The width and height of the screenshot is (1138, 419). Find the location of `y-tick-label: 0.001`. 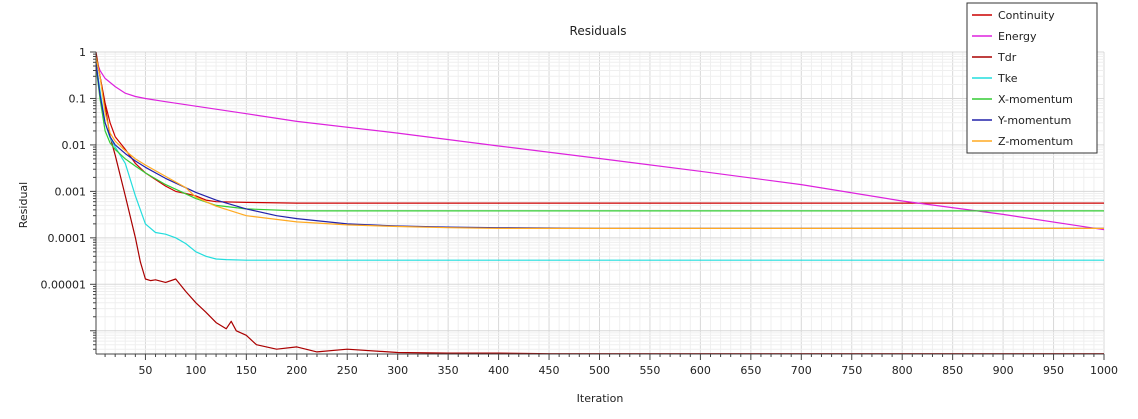

y-tick-label: 0.001 is located at coordinates (71, 191).